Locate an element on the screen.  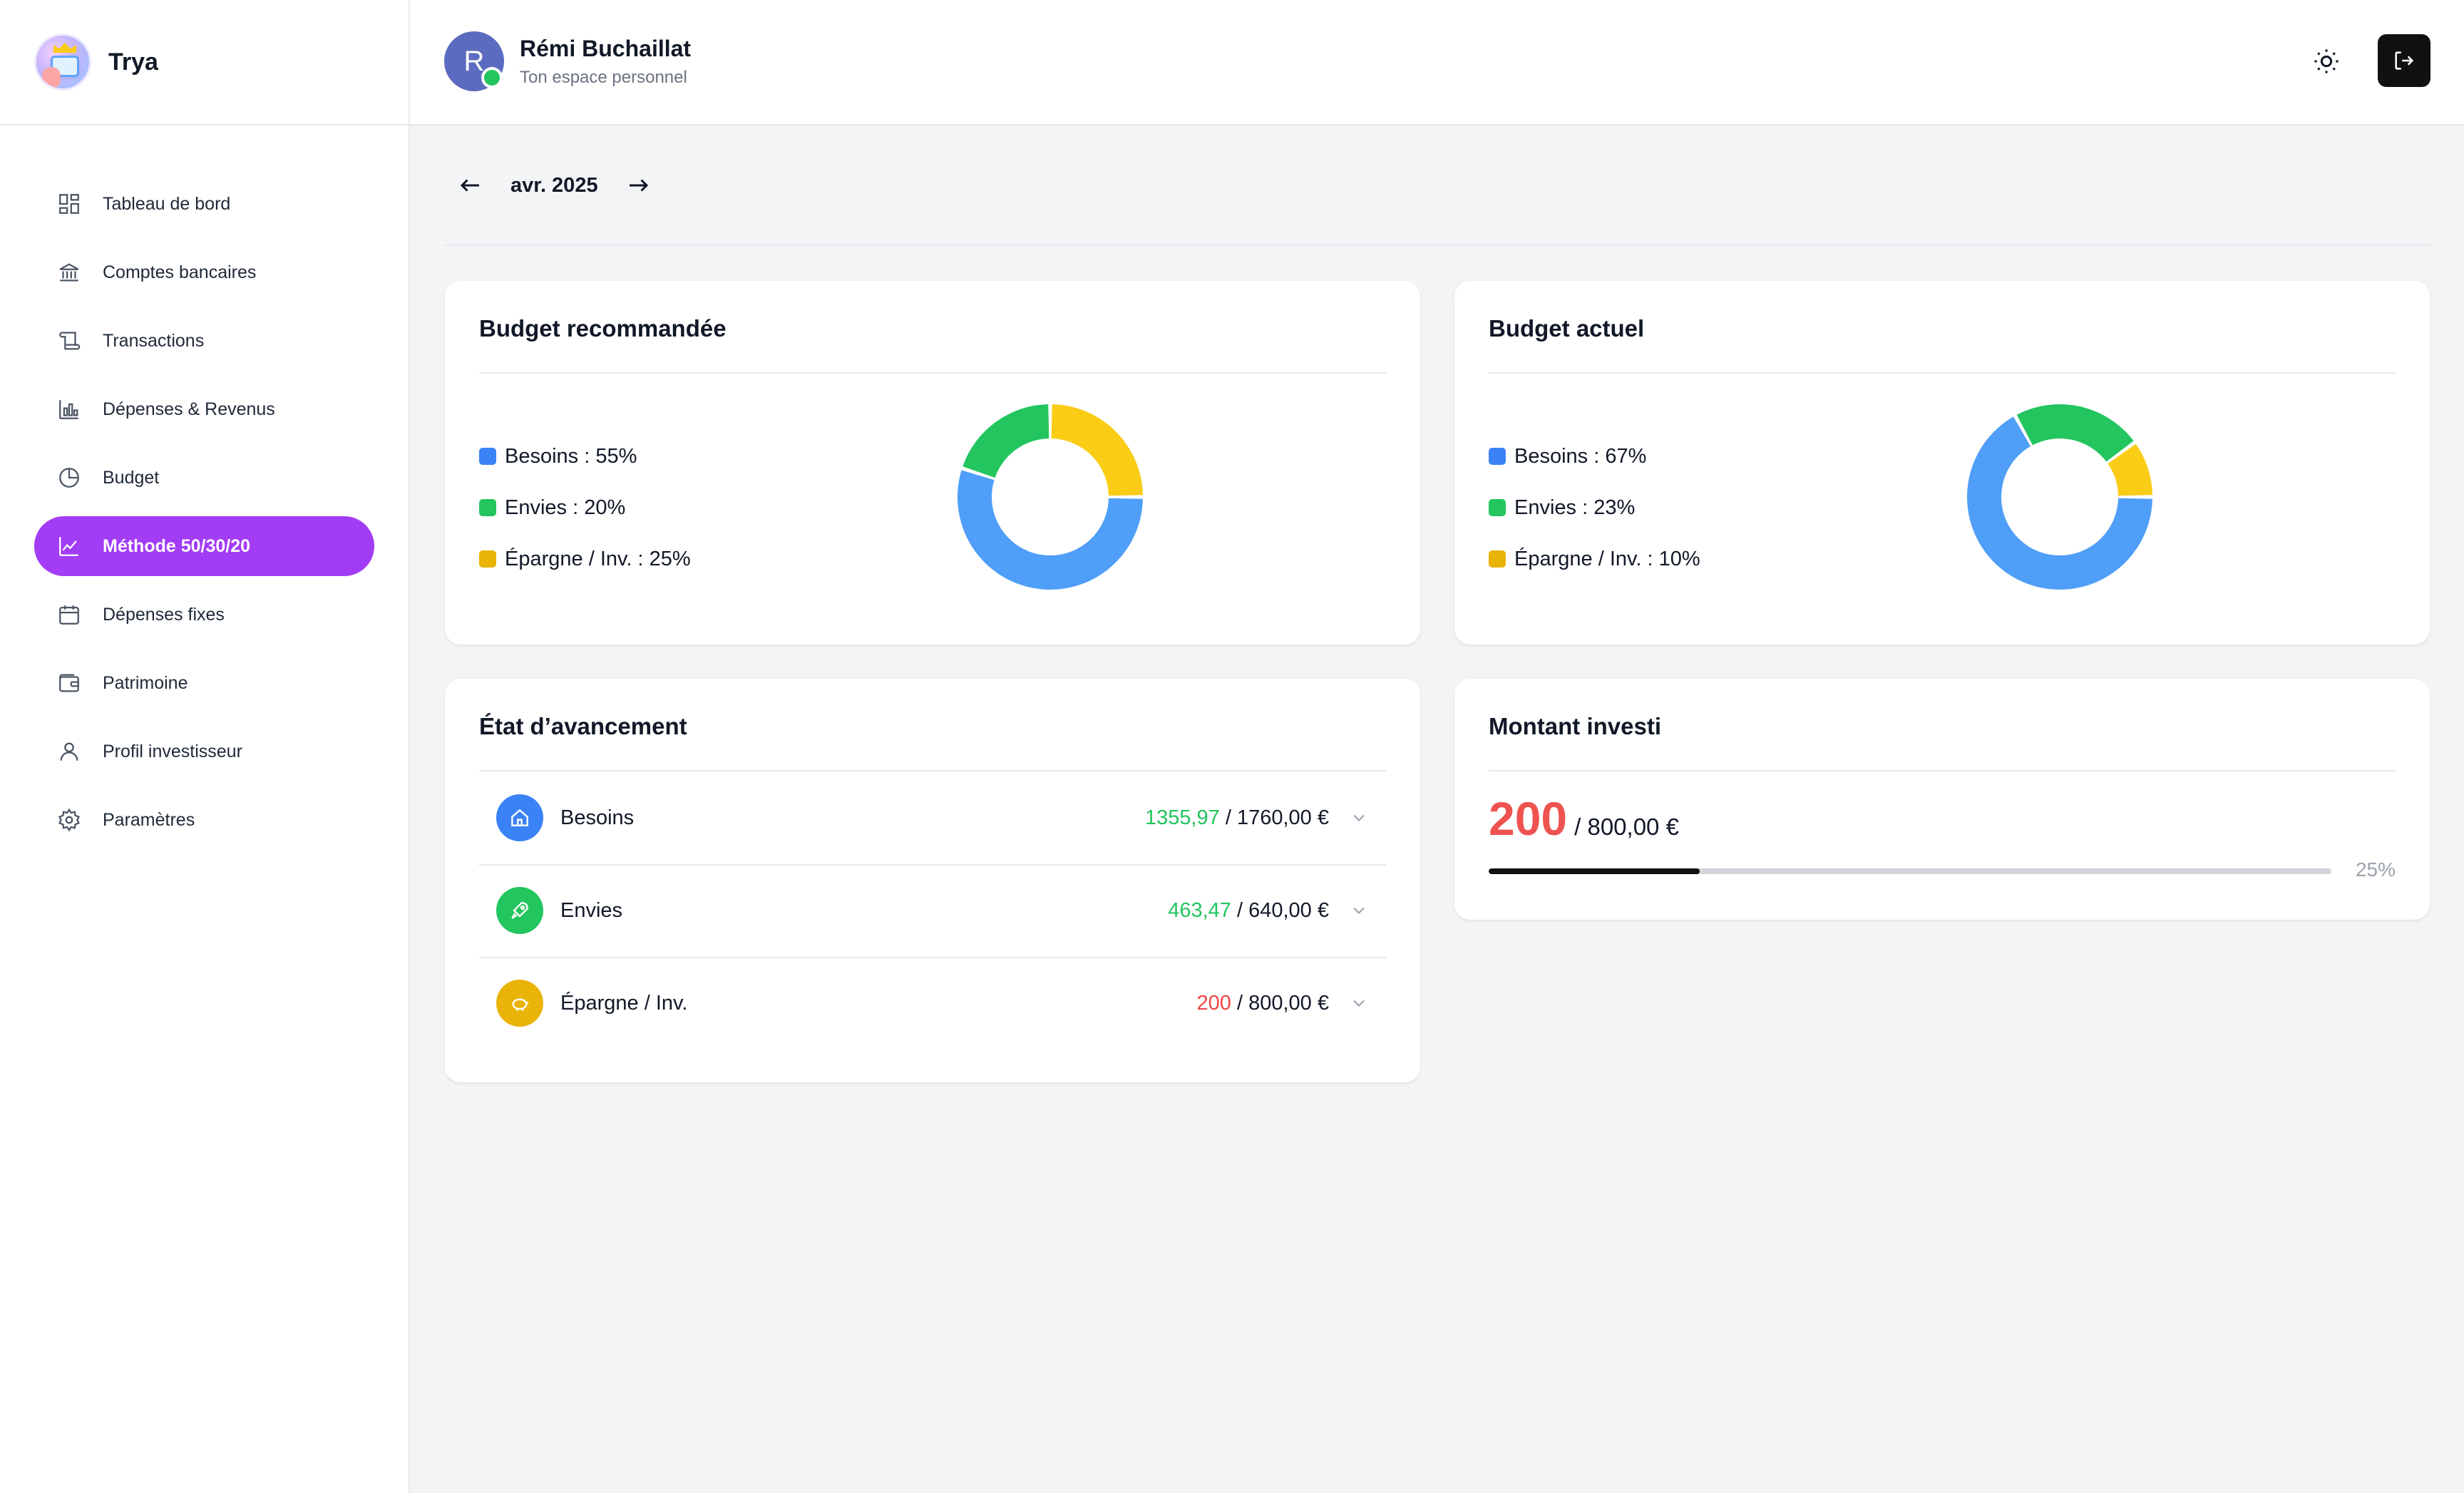
total-amount: / 640,00 € is located at coordinates (1280, 910).